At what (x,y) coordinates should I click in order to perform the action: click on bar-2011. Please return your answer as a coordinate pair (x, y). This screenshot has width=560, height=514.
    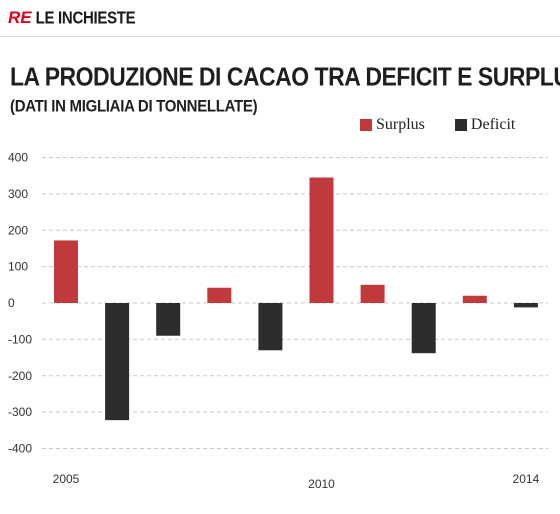
    Looking at the image, I should click on (372, 293).